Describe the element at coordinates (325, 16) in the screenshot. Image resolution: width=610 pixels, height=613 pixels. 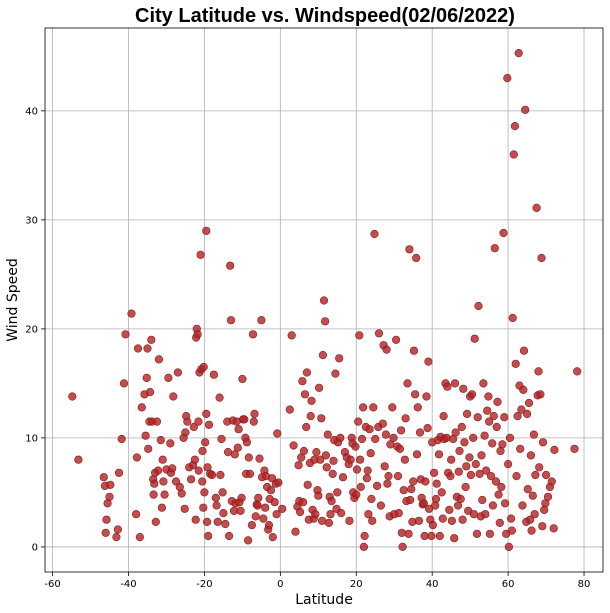
I see `chart-title: City Latitude vs. Windspeed(02/06/2022)` at that location.